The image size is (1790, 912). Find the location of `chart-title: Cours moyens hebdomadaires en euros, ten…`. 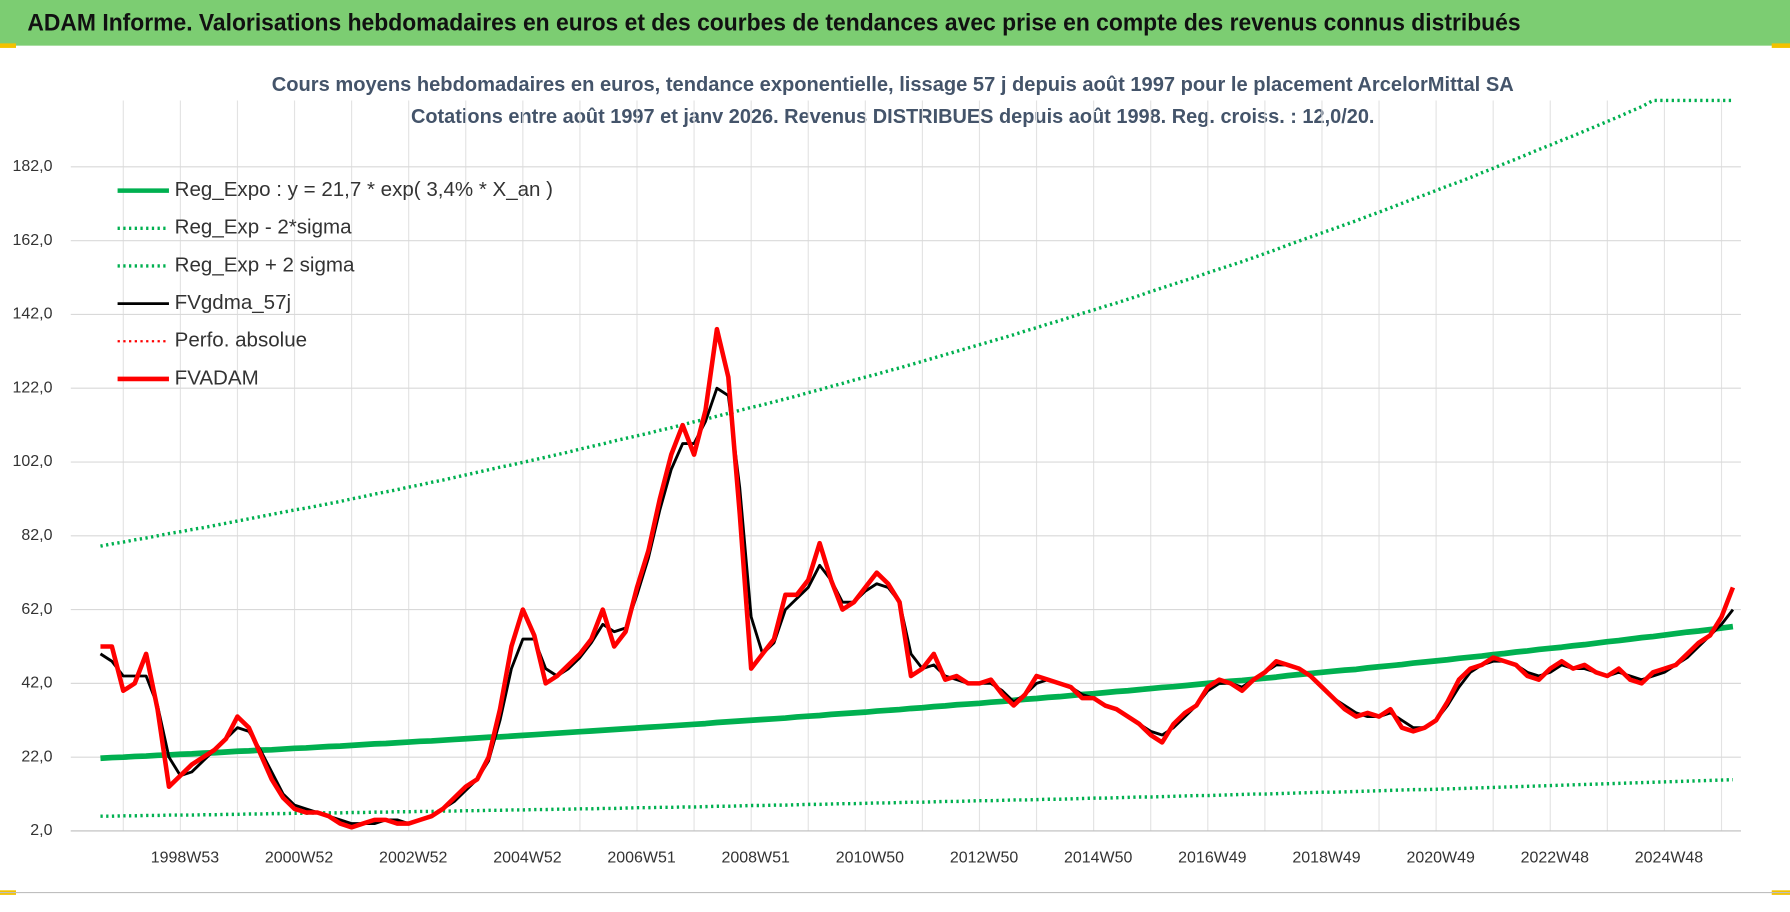

chart-title: Cours moyens hebdomadaires en euros, ten… is located at coordinates (893, 84).